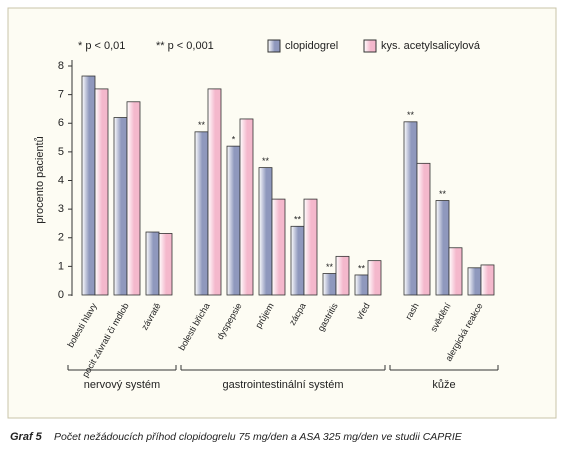 The image size is (566, 459). What do you see at coordinates (61, 295) in the screenshot?
I see `y-tick-label: 0` at bounding box center [61, 295].